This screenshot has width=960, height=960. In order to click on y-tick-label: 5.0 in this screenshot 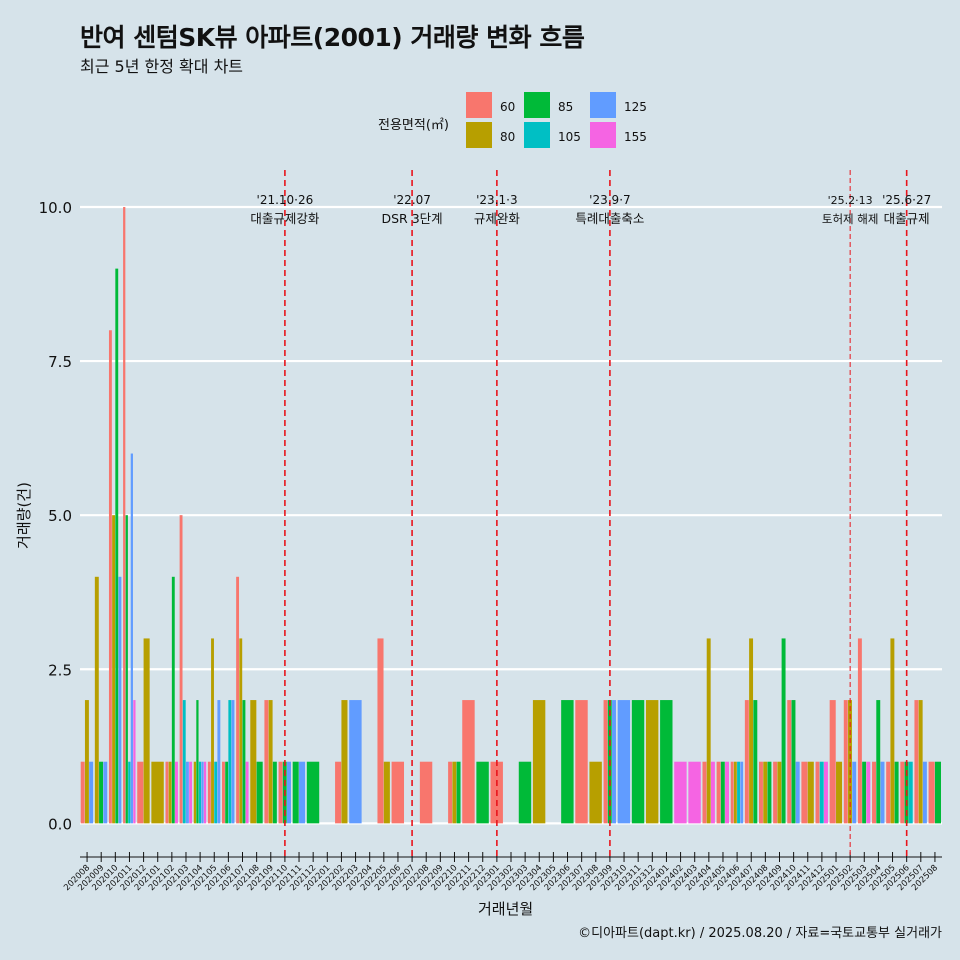, I will do `click(60, 516)`.